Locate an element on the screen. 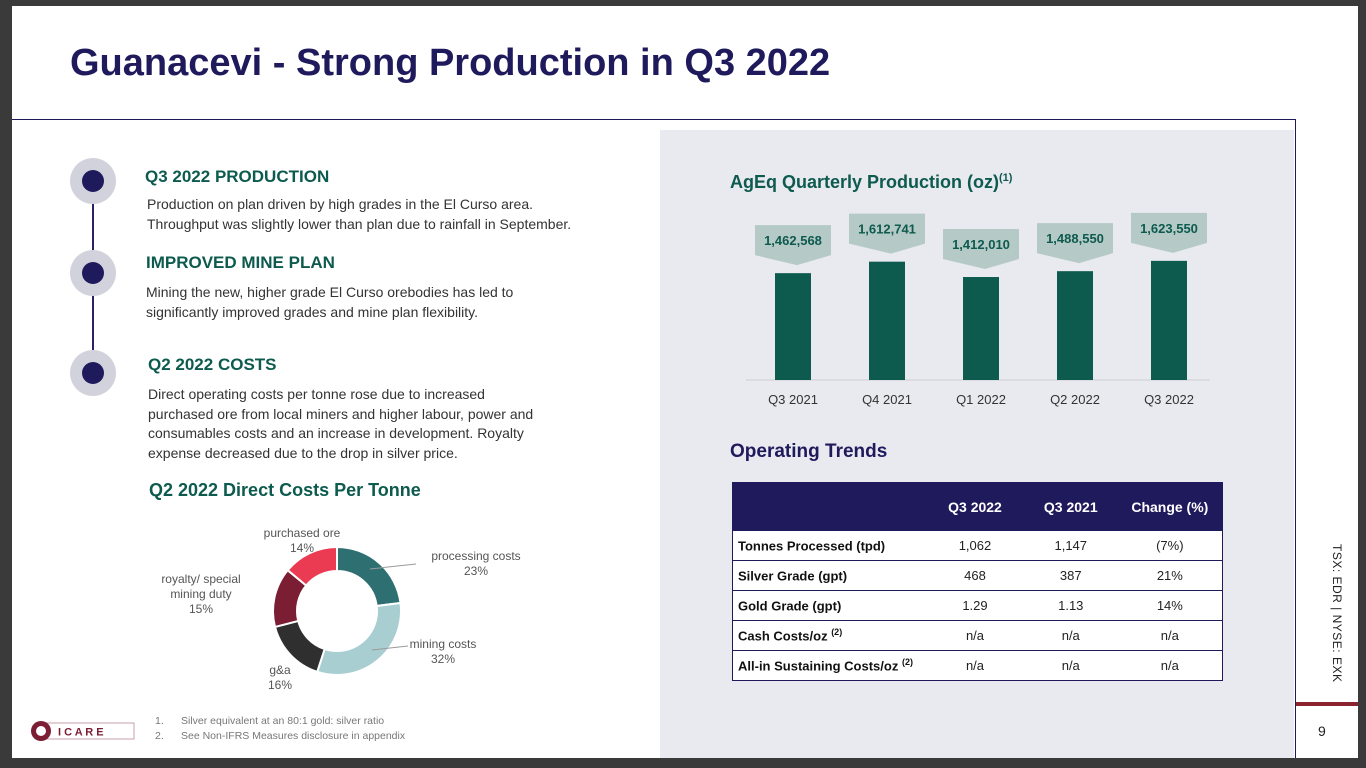 Image resolution: width=1366 pixels, height=768 pixels. table-cell: 468 is located at coordinates (975, 575).